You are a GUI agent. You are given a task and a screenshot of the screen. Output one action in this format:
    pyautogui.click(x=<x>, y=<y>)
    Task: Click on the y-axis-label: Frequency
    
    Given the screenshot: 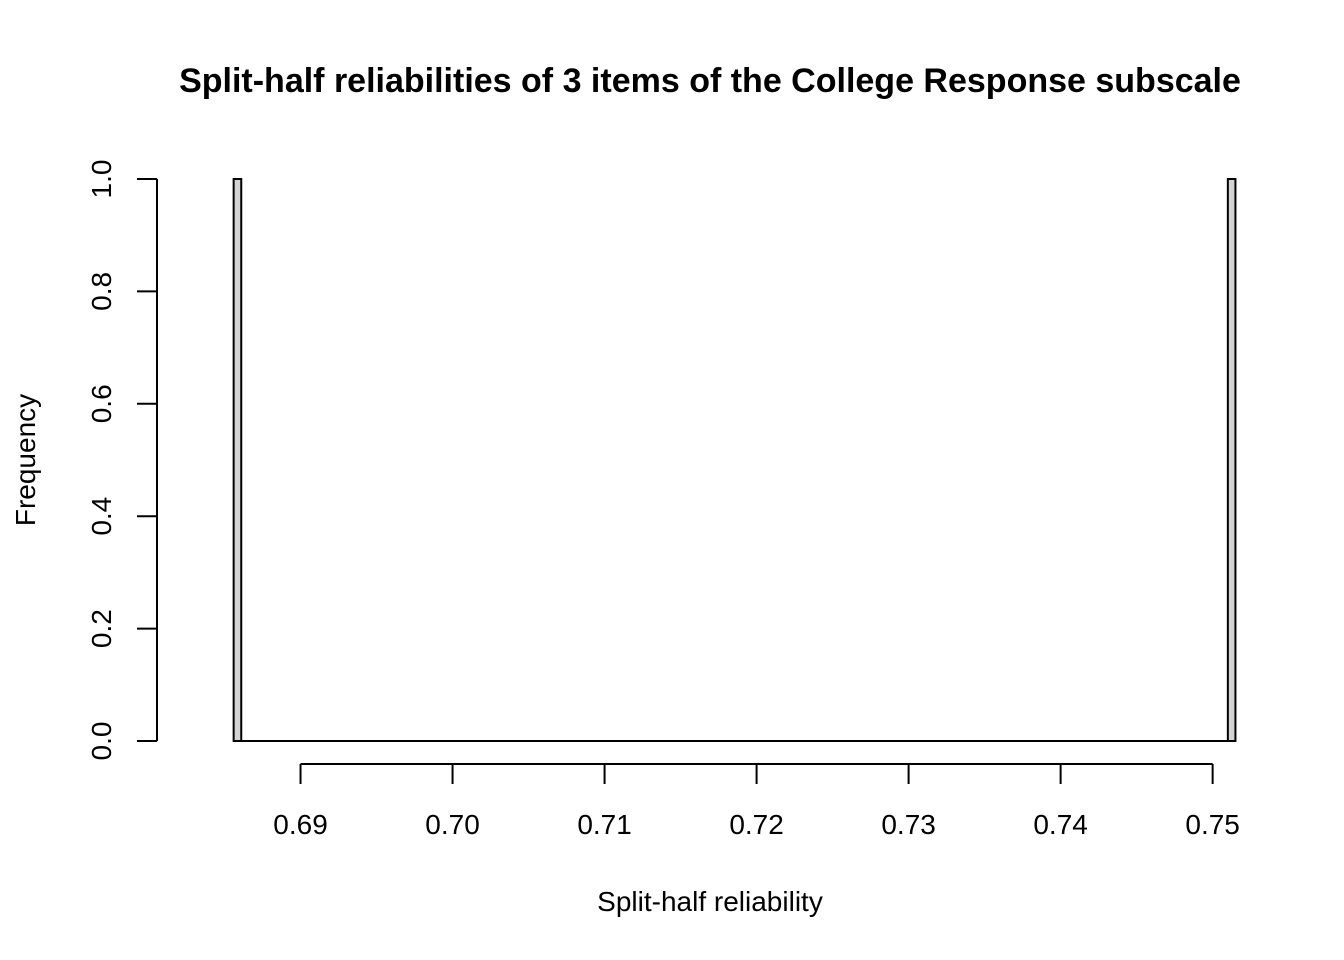 What is the action you would take?
    pyautogui.click(x=25, y=460)
    